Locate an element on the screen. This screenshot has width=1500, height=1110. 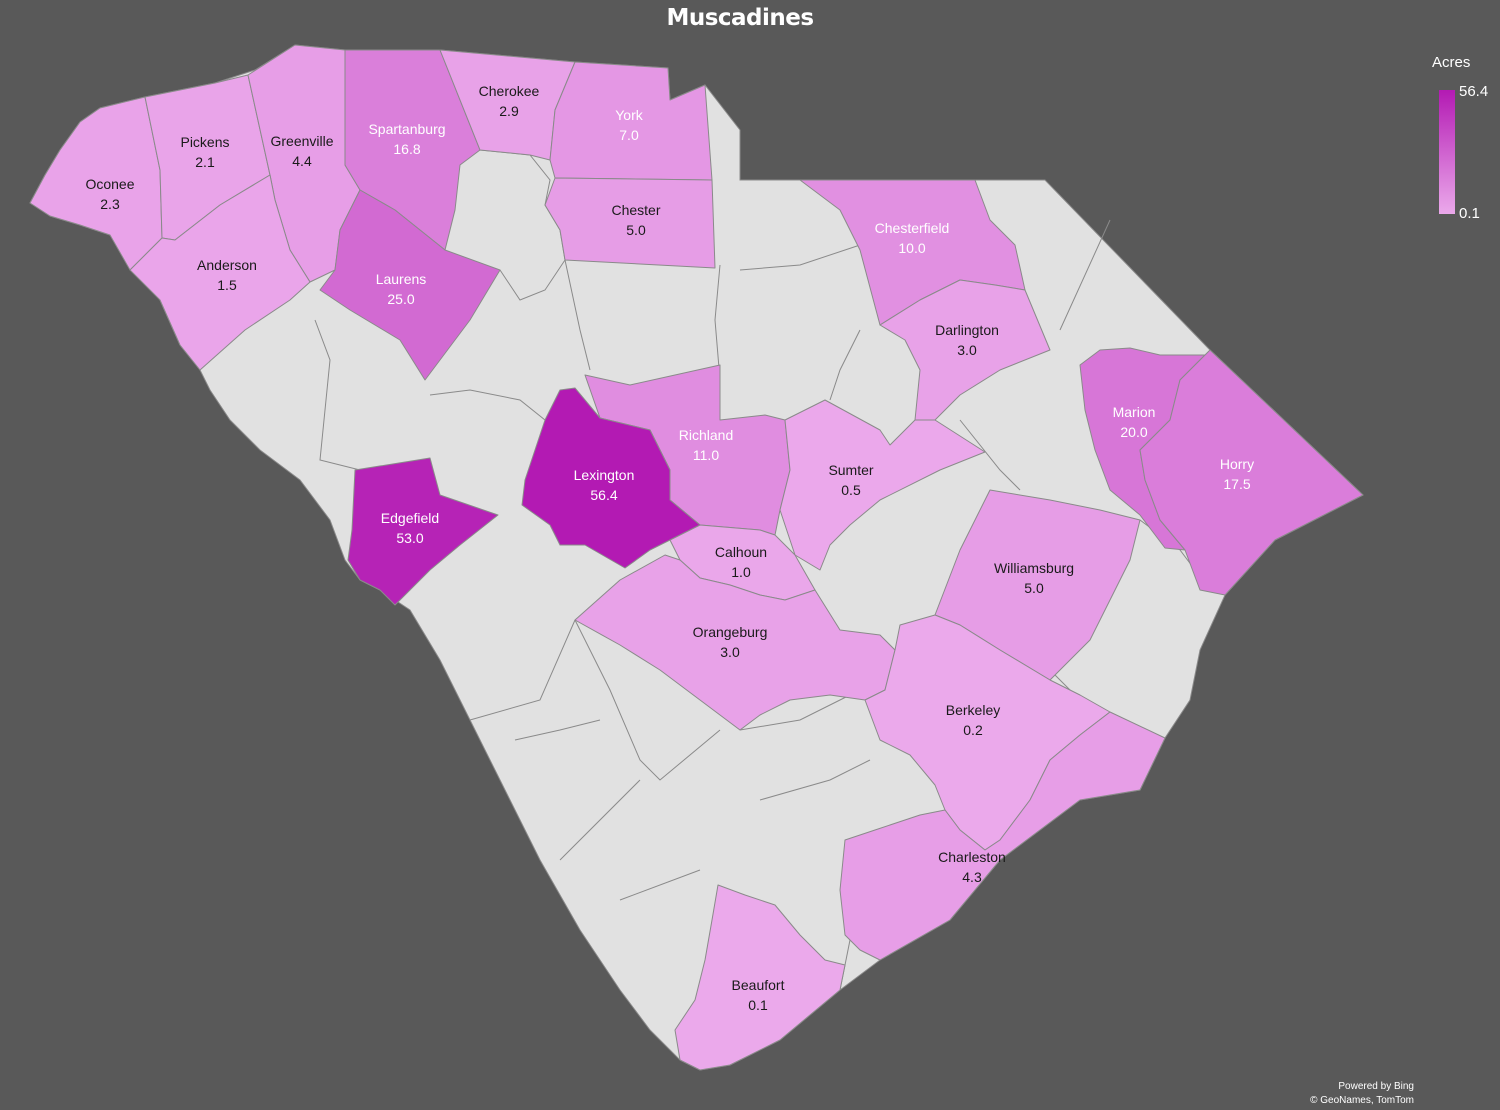
county-lexington is located at coordinates (611, 478).